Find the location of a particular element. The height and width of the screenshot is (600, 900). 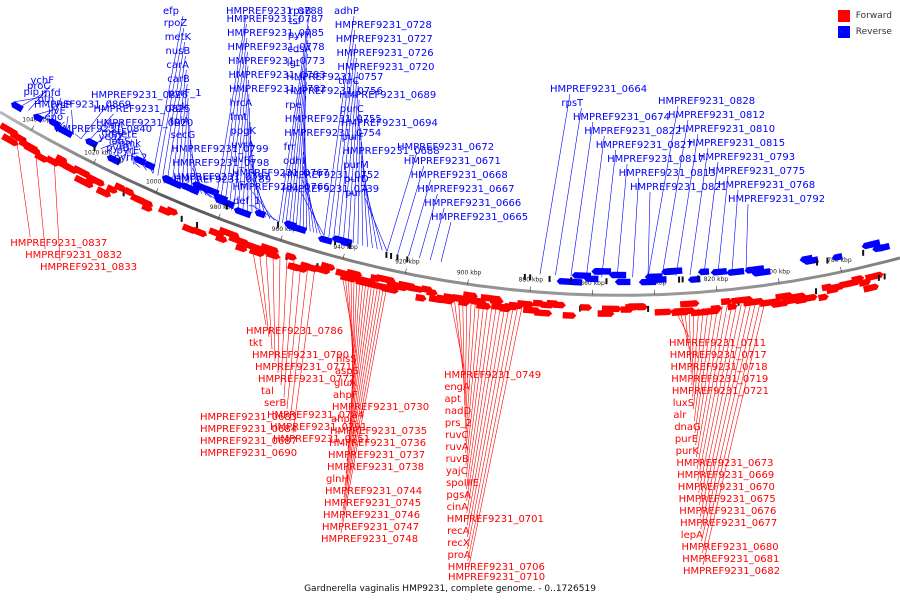

reverse-gene-label: HMPREF9231_0817 is located at coordinates (655, 159).